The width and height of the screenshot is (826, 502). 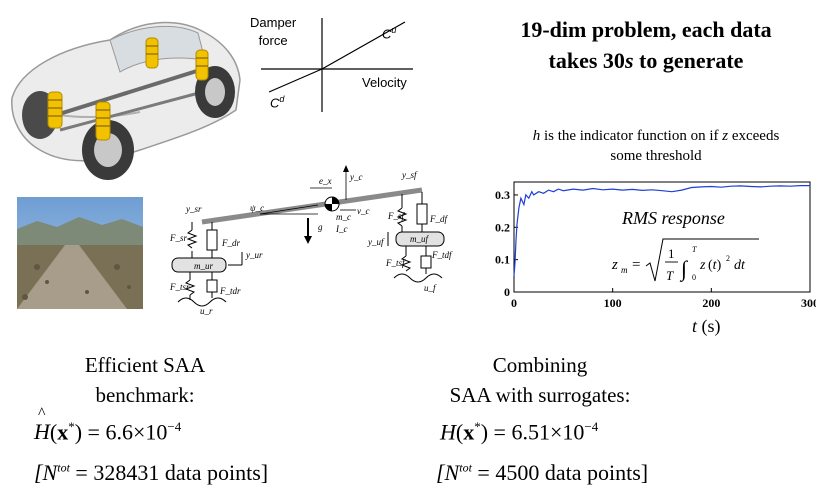 What do you see at coordinates (694, 249) in the screenshot?
I see `formula-upper: T` at bounding box center [694, 249].